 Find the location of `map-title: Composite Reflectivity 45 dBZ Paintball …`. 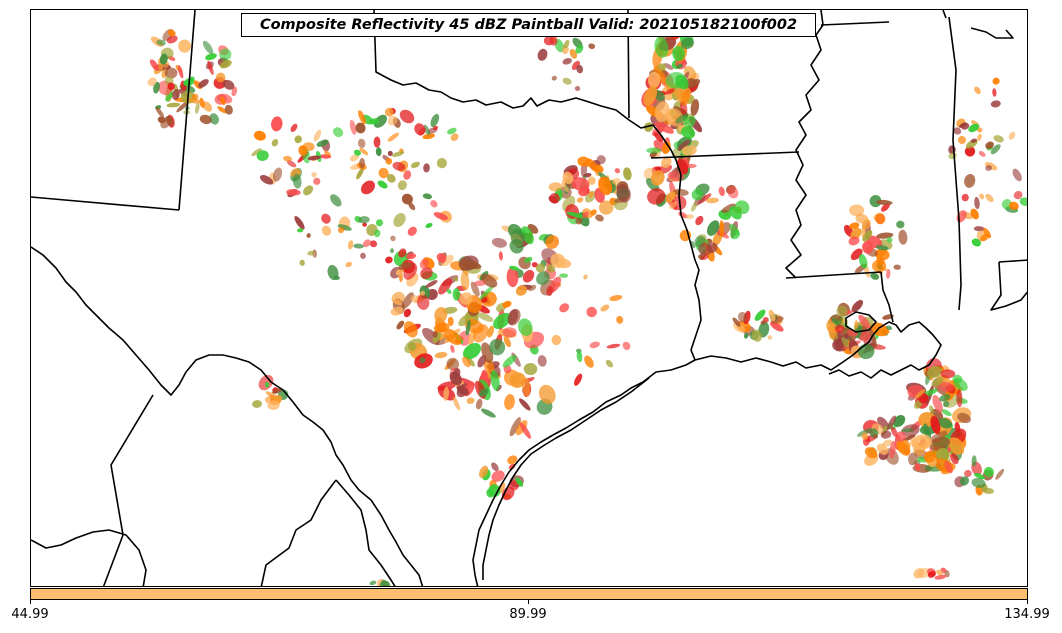

map-title: Composite Reflectivity 45 dBZ Paintball … is located at coordinates (528, 25).